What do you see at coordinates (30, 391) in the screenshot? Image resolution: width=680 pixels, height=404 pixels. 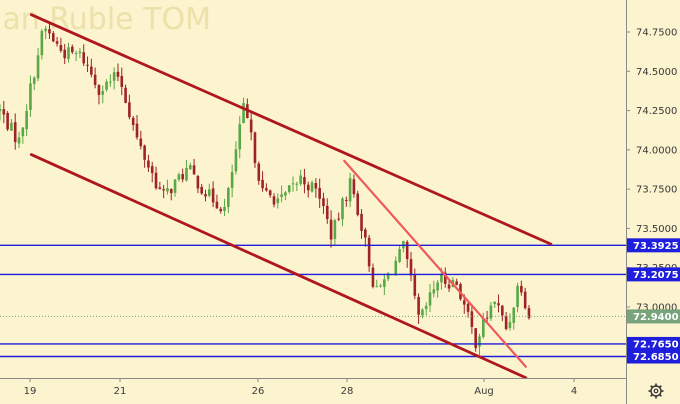 I see `x-tick-label: 19` at bounding box center [30, 391].